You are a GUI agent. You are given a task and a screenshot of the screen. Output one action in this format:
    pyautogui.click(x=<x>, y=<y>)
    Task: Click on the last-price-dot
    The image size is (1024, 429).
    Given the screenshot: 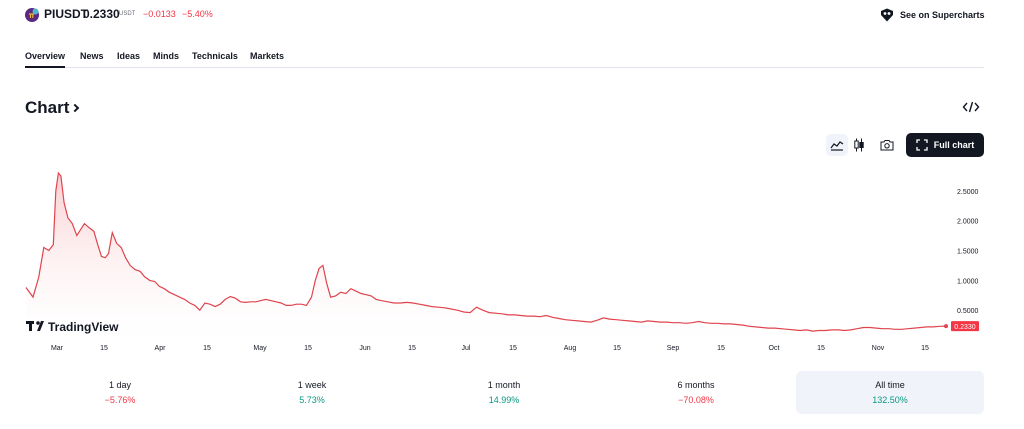 What is the action you would take?
    pyautogui.click(x=946, y=326)
    